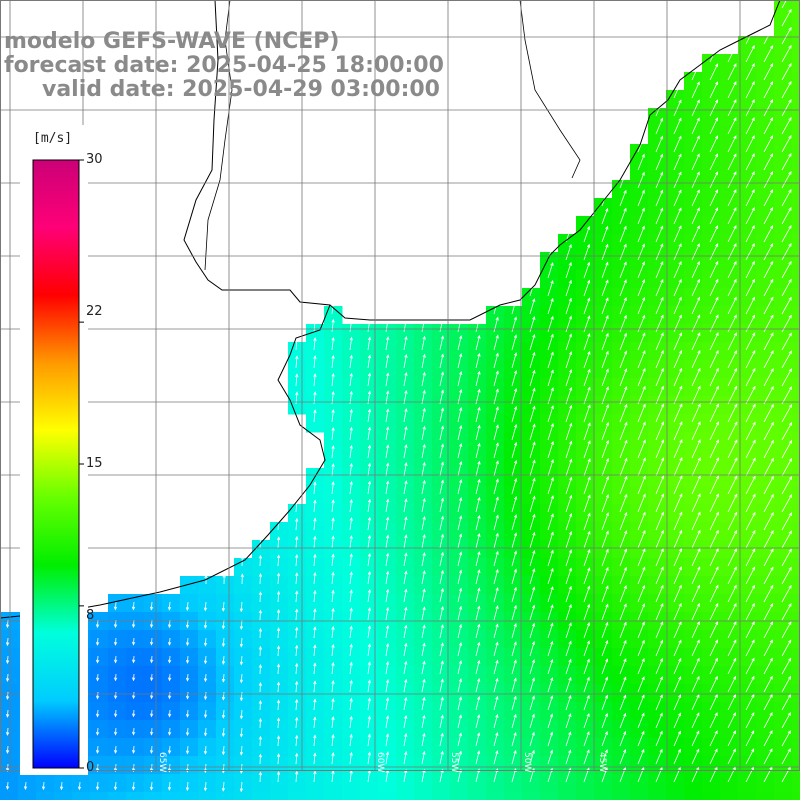 This screenshot has height=800, width=800. What do you see at coordinates (162, 762) in the screenshot?
I see `longitude-label: 65W` at bounding box center [162, 762].